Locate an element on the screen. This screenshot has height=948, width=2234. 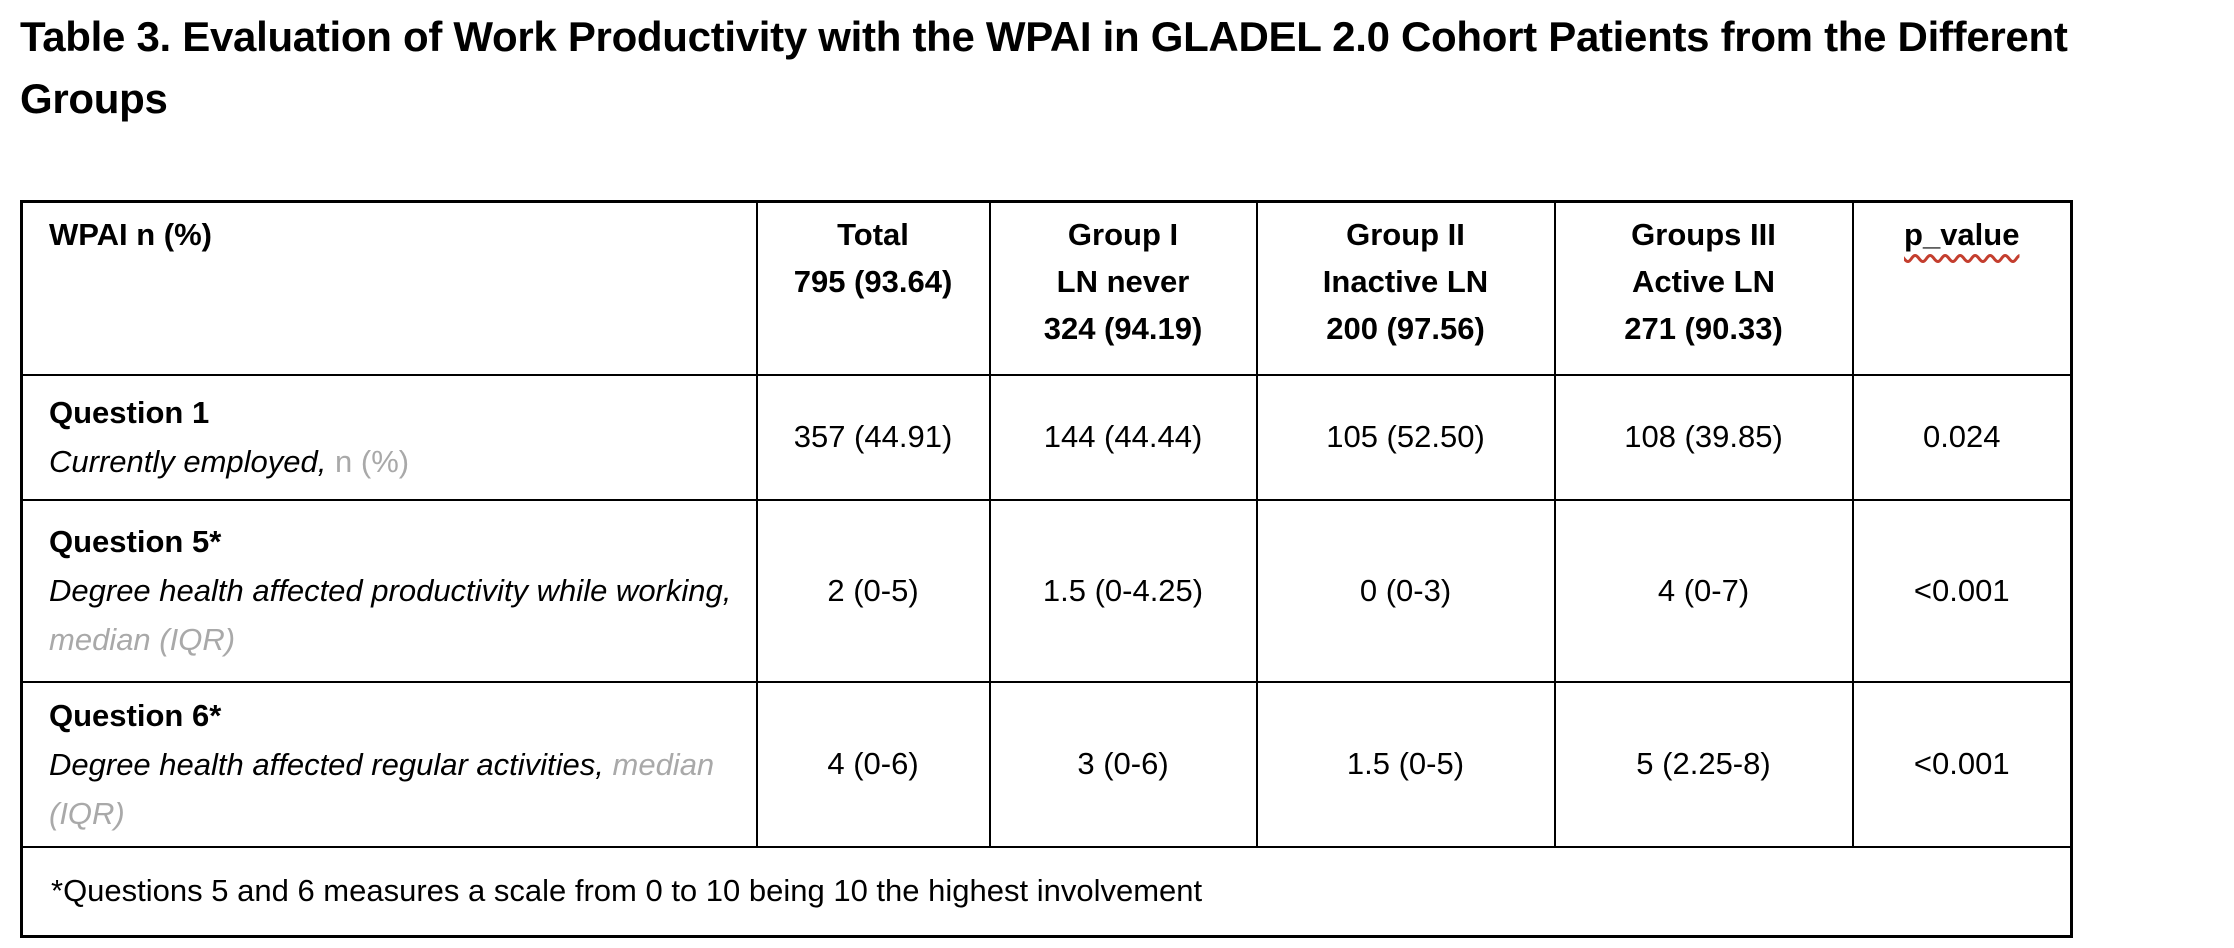
header-wpai-label: WPAI n (%) is located at coordinates (131, 234).